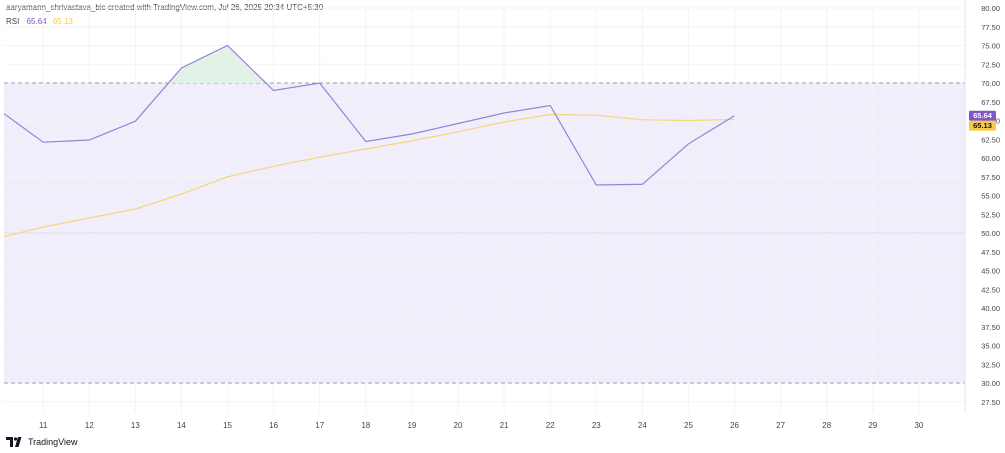 The image size is (1005, 453). I want to click on x-tick-label: 13, so click(135, 425).